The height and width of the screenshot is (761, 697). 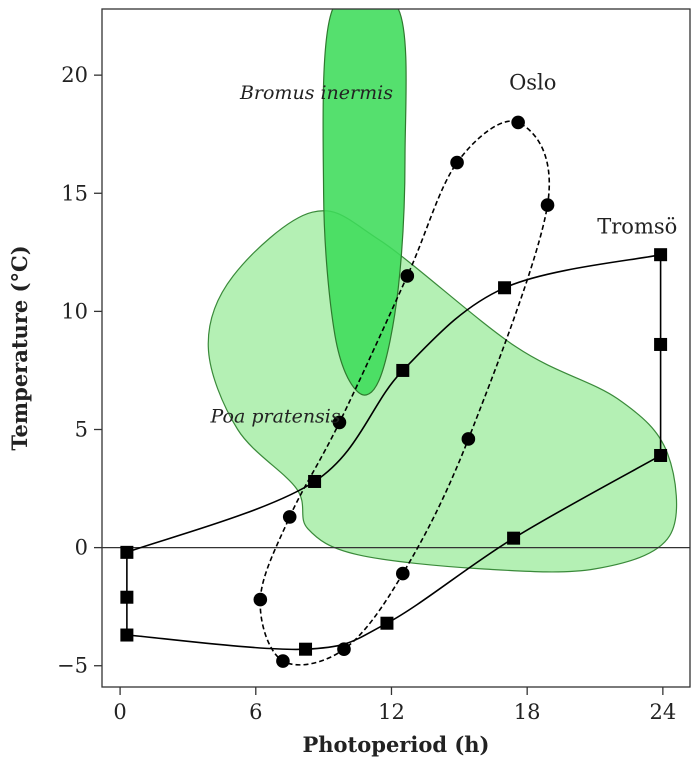 I want to click on x-tick-label-0: 0, so click(x=119, y=712).